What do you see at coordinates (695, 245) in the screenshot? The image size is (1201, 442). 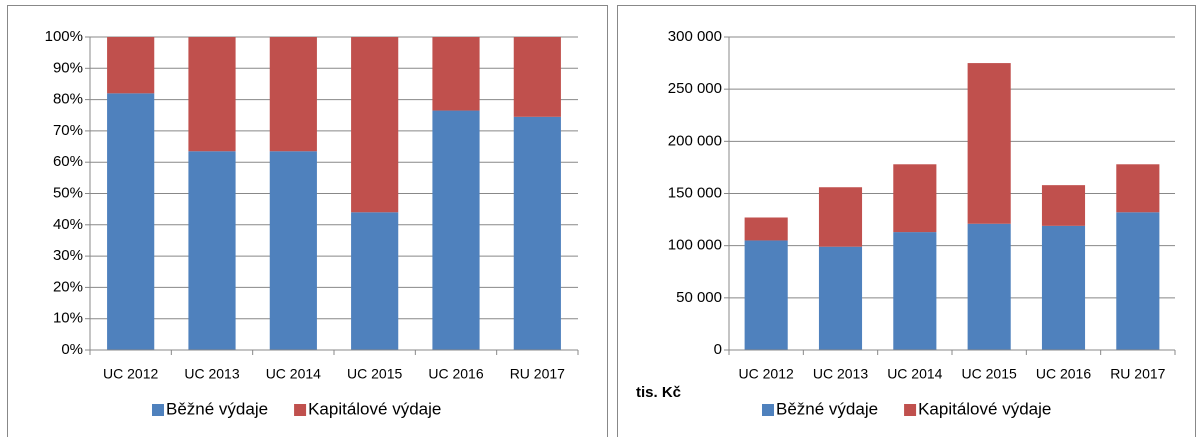 I see `y-tick-label: 100 000` at bounding box center [695, 245].